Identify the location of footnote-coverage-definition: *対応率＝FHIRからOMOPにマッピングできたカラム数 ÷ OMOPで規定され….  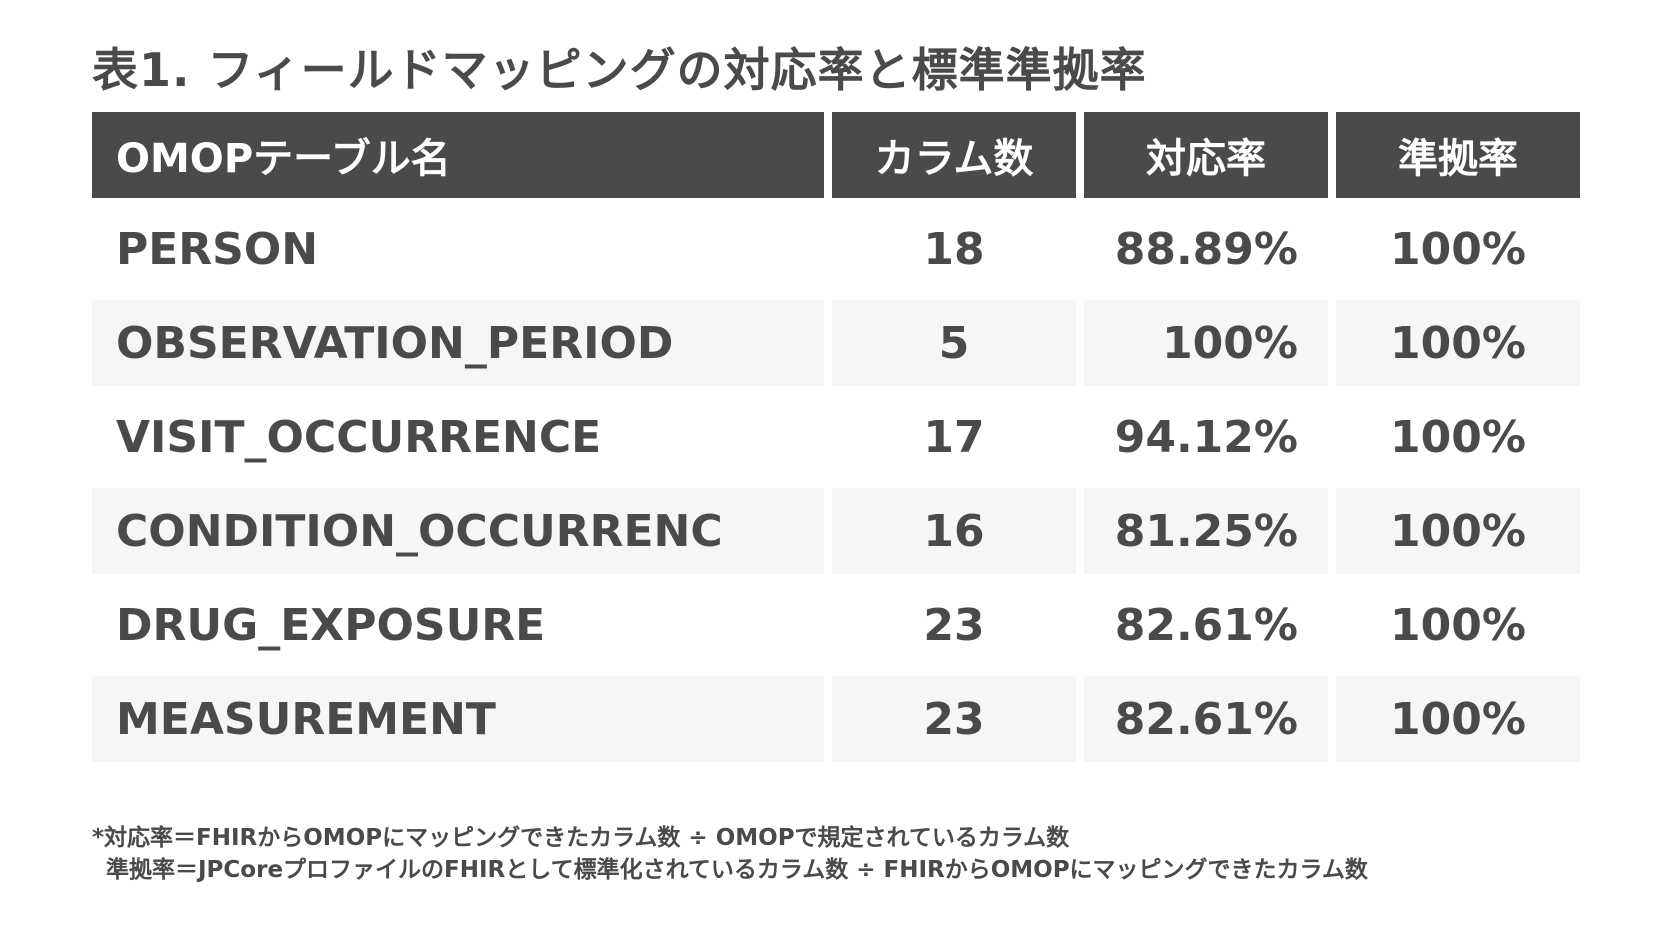
(581, 838).